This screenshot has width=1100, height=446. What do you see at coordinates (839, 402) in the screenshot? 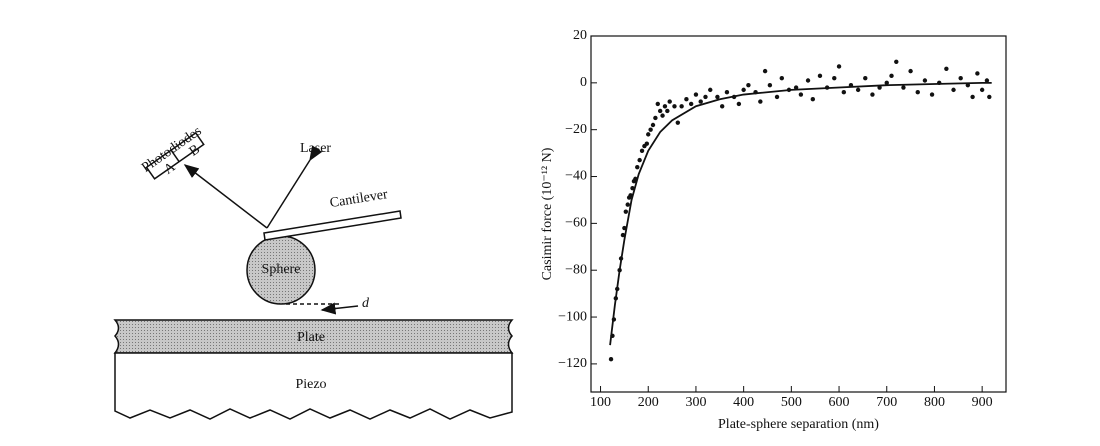
I see `x-tick-label: 600` at bounding box center [839, 402].